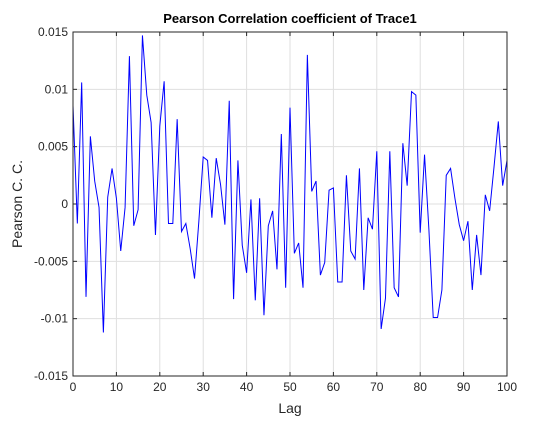  Describe the element at coordinates (421, 387) in the screenshot. I see `x-tick-label: 80` at that location.